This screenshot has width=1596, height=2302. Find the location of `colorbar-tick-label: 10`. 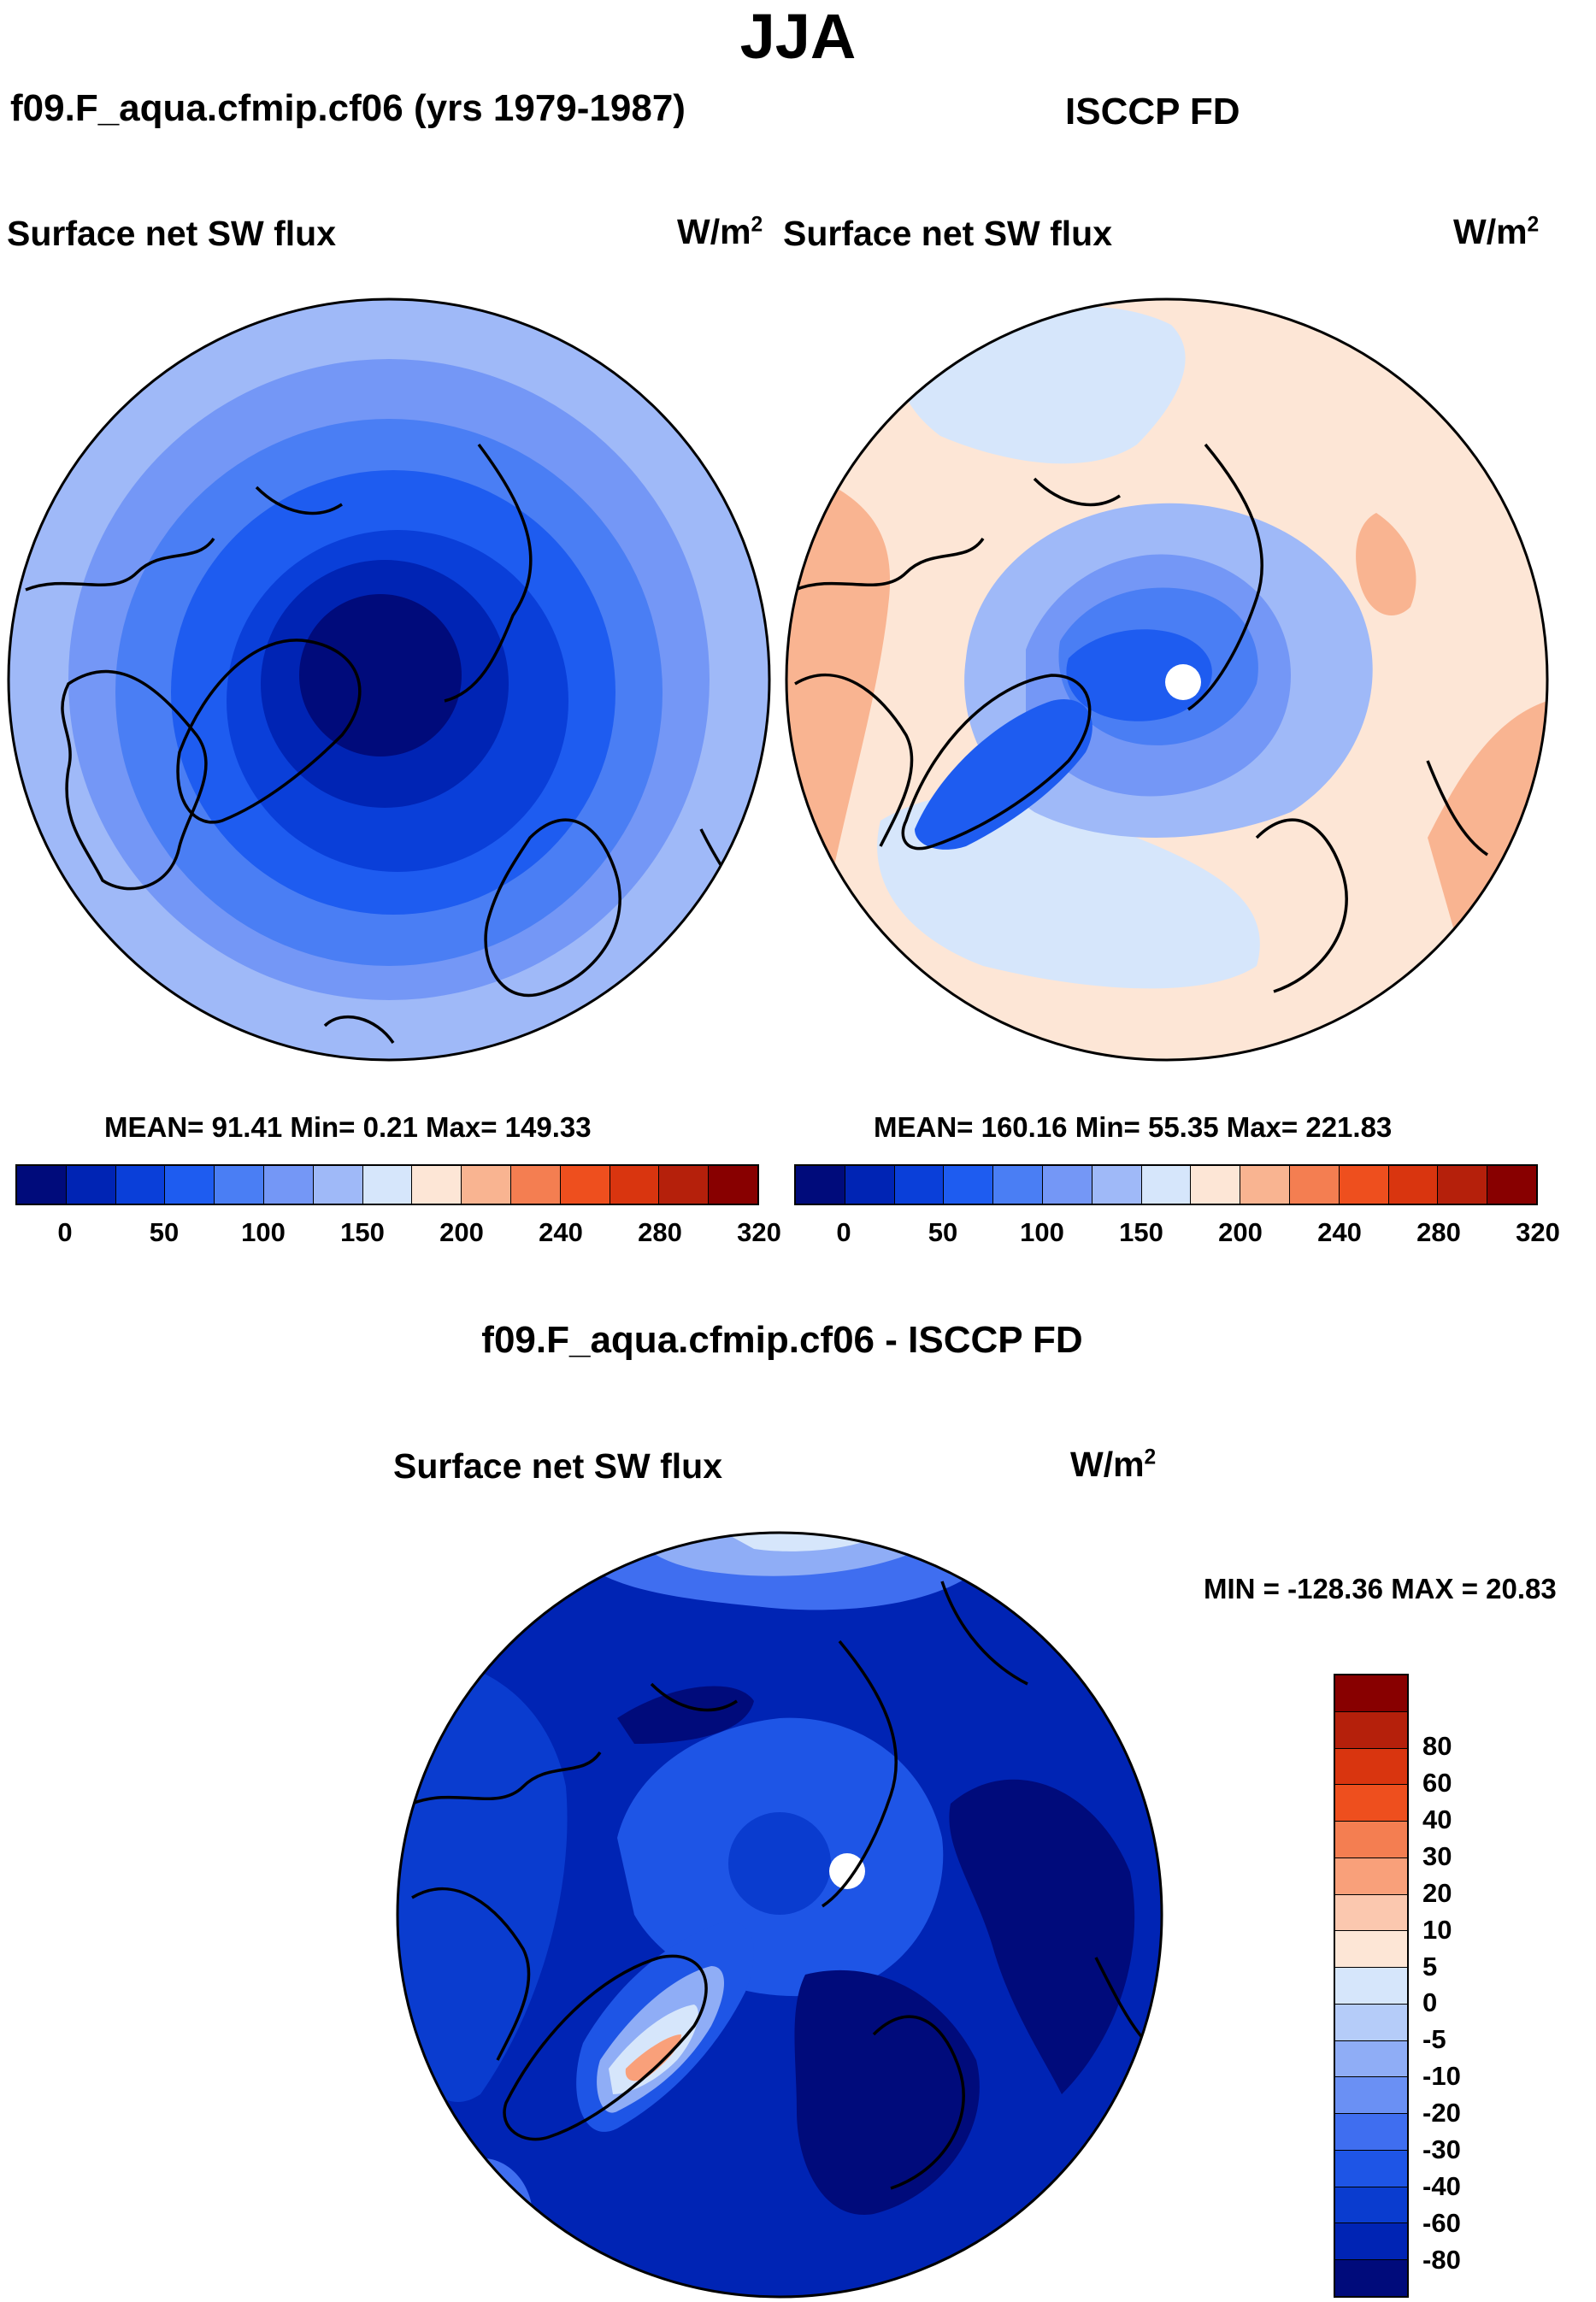

colorbar-tick-label: 10 is located at coordinates (1437, 1929).